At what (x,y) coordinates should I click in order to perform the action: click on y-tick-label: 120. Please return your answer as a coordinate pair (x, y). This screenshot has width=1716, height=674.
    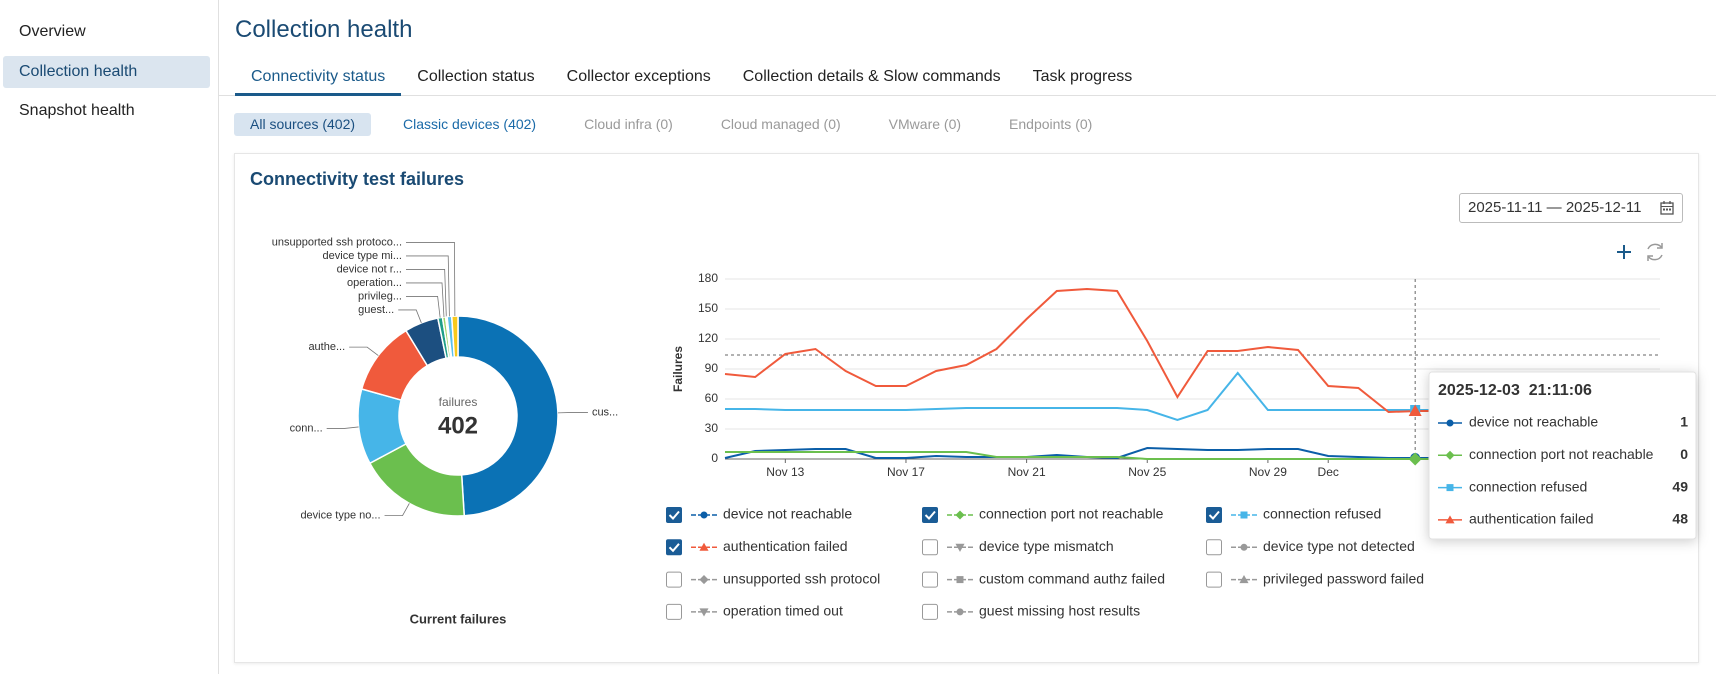
    Looking at the image, I should click on (708, 338).